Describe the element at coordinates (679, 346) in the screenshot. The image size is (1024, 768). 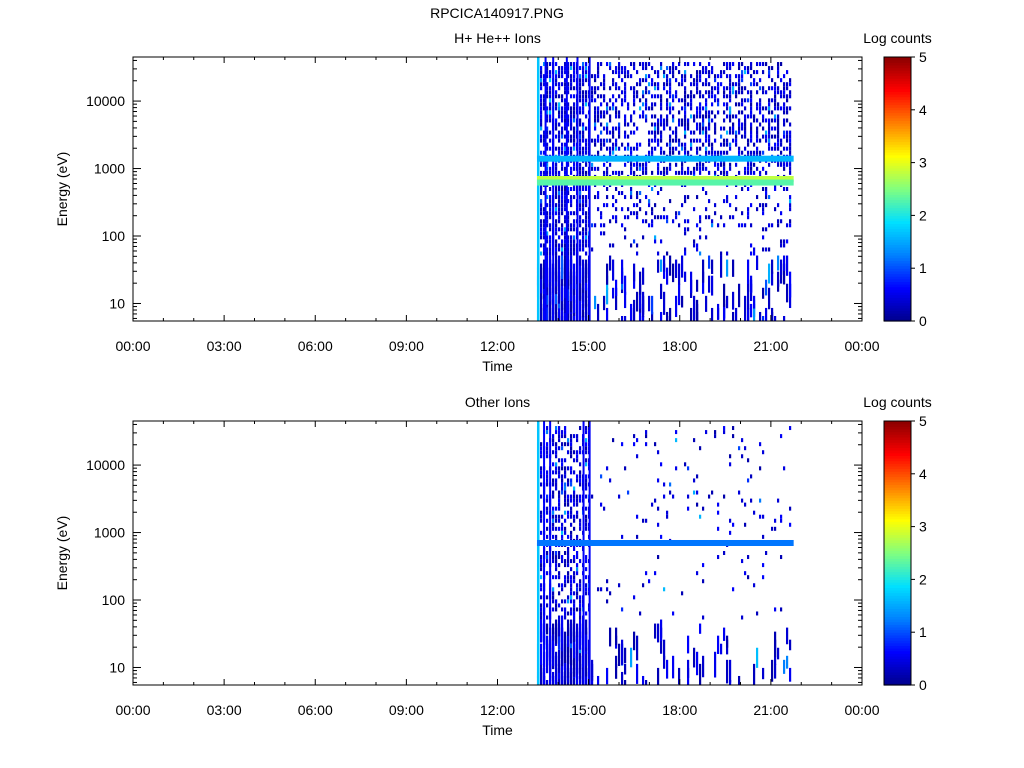
I see `x-tick-label: 18:00` at that location.